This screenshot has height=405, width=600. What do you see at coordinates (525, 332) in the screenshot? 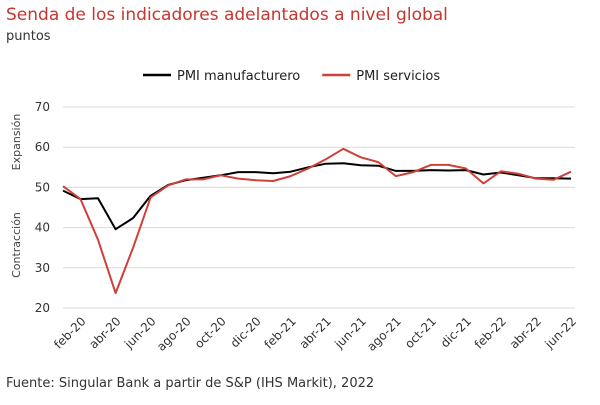
I see `x-tick-label: abr-22` at bounding box center [525, 332].